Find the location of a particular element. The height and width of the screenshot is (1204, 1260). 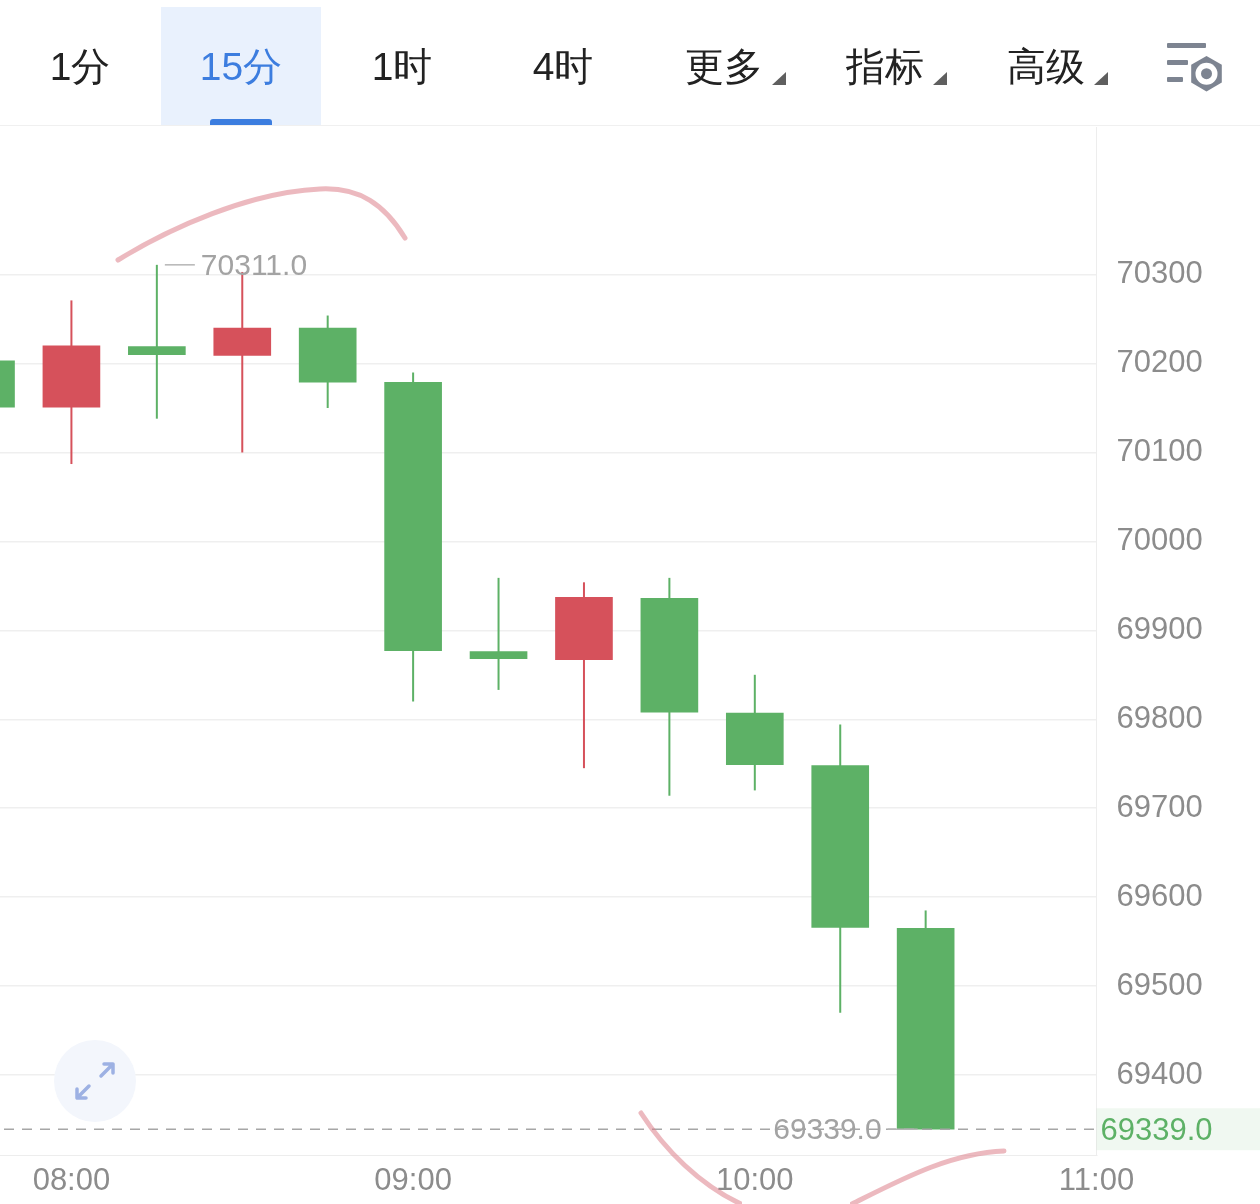

tab-label: 更多 is located at coordinates (724, 66).